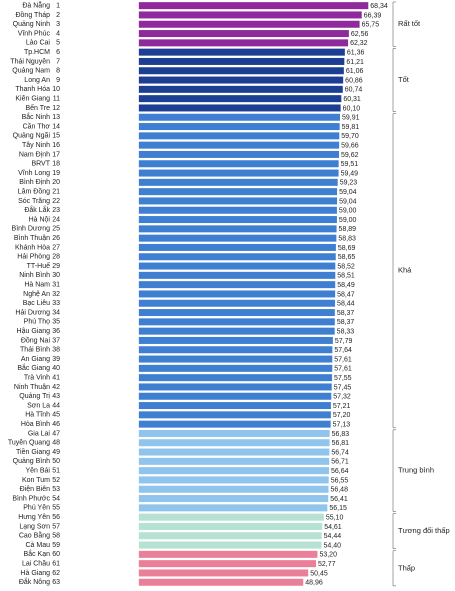 This screenshot has width=455, height=591. What do you see at coordinates (36, 563) in the screenshot?
I see `category-label: Lai Châu` at bounding box center [36, 563].